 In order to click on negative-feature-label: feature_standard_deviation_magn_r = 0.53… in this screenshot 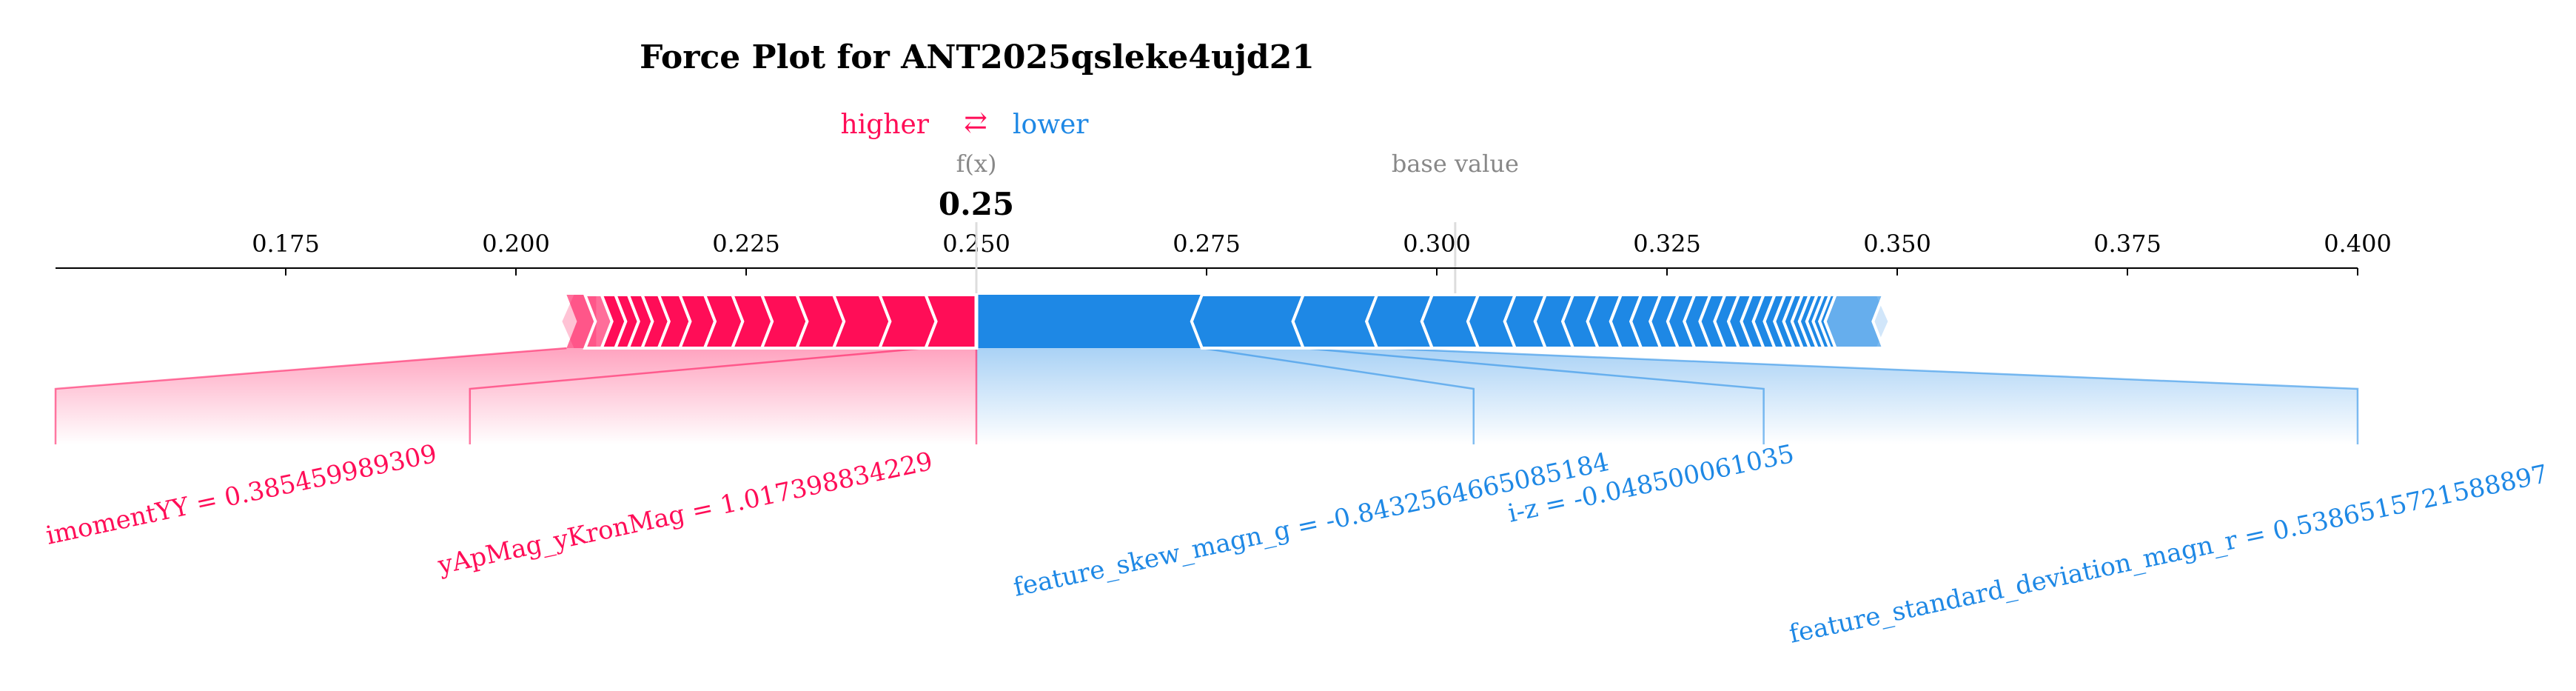, I will do `click(2169, 554)`.